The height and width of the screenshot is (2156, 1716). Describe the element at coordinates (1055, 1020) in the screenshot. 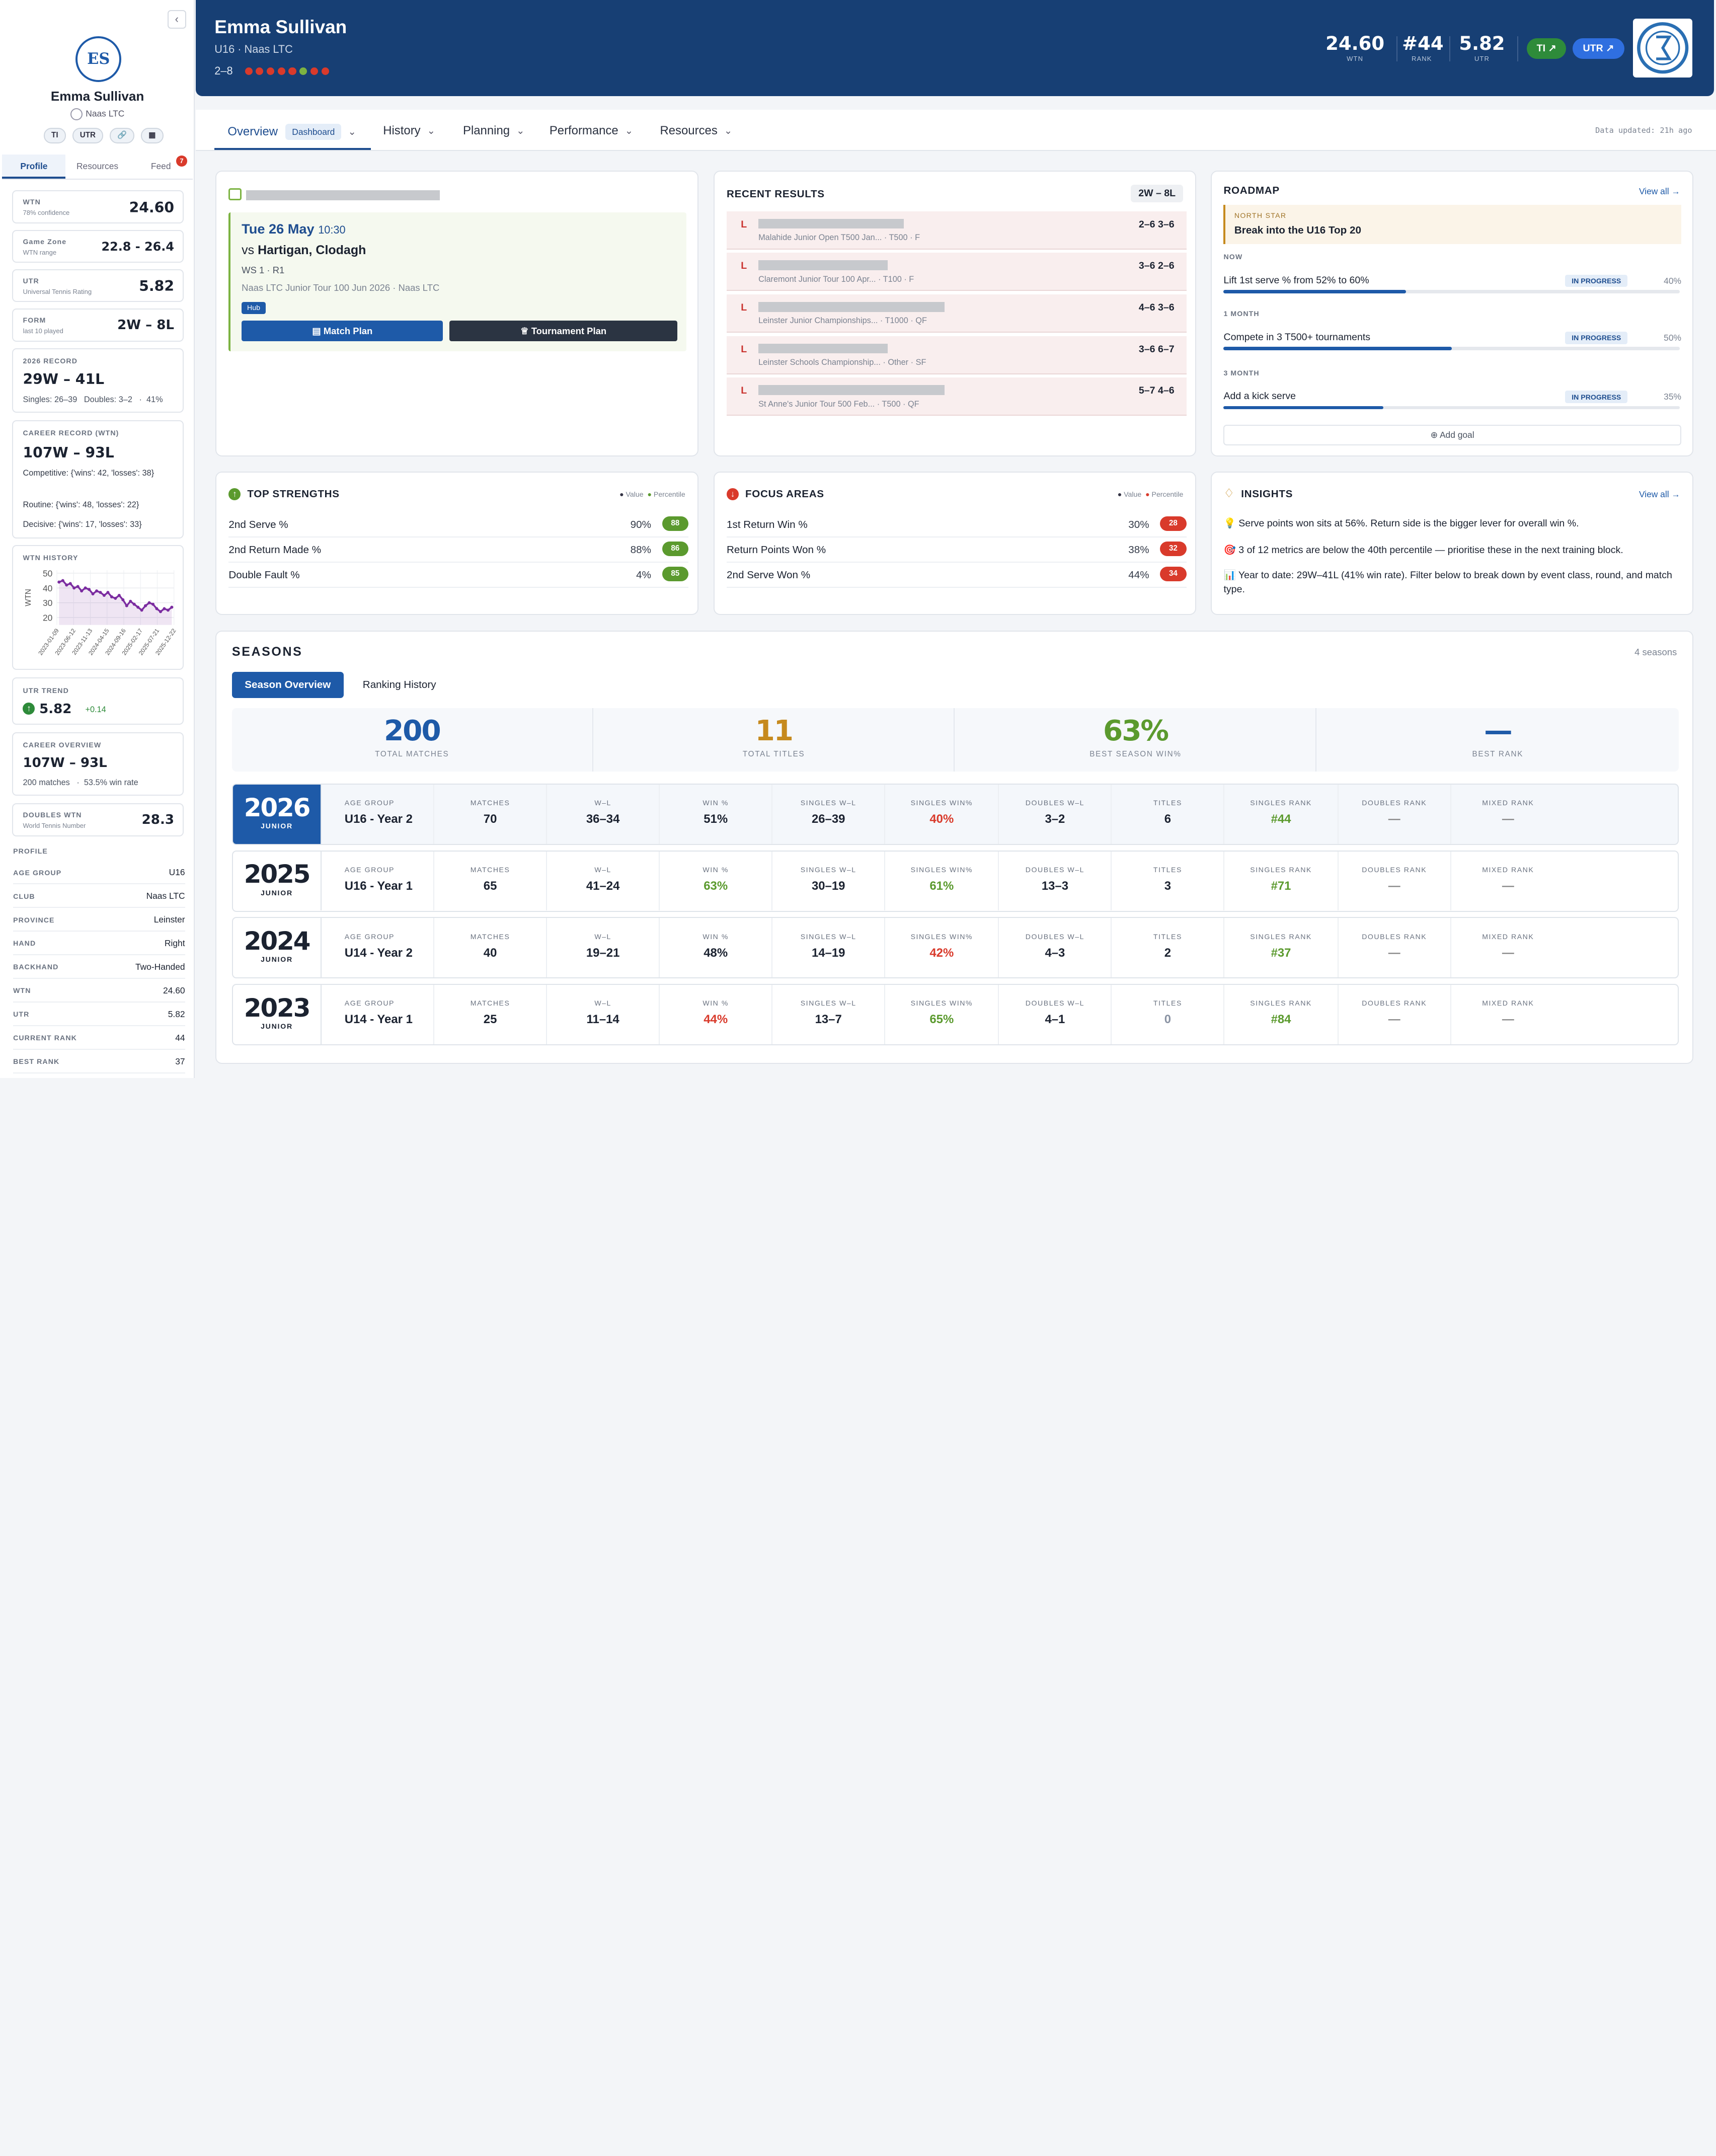

I see `season-col-value: 4–1` at that location.